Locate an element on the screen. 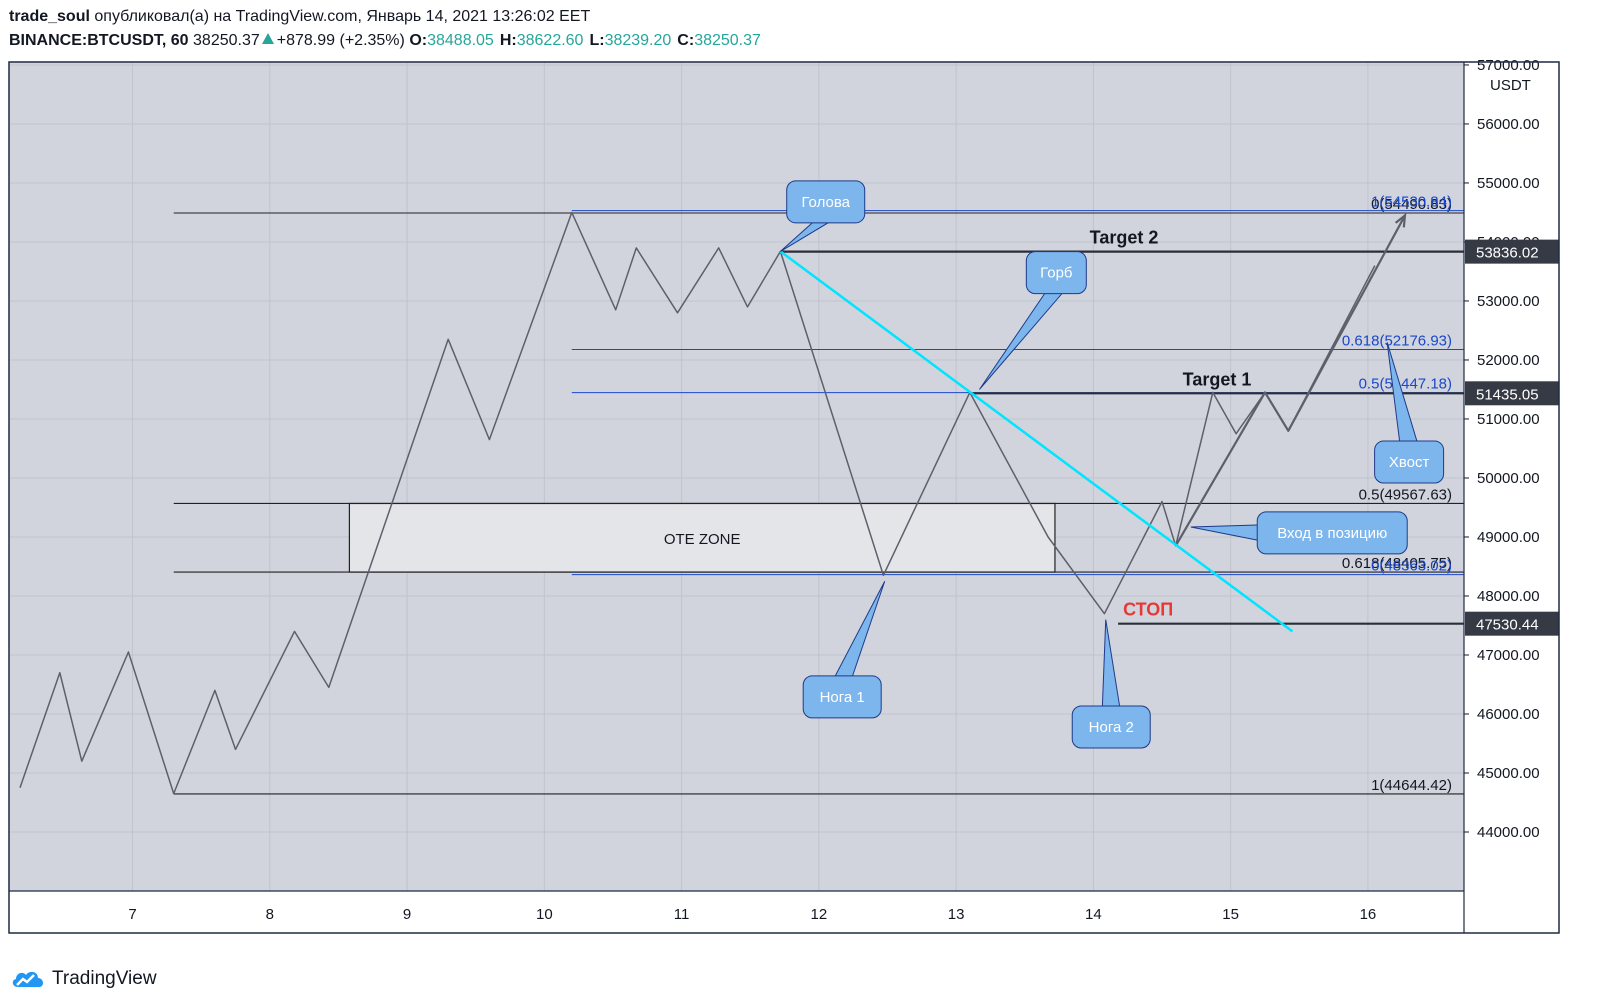 This screenshot has width=1600, height=1005. callout-label: Хвост is located at coordinates (1409, 462).